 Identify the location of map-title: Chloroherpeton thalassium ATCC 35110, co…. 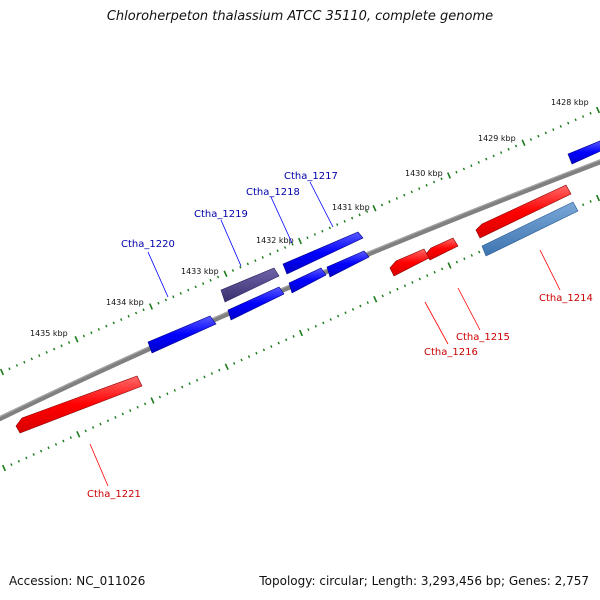
(300, 16).